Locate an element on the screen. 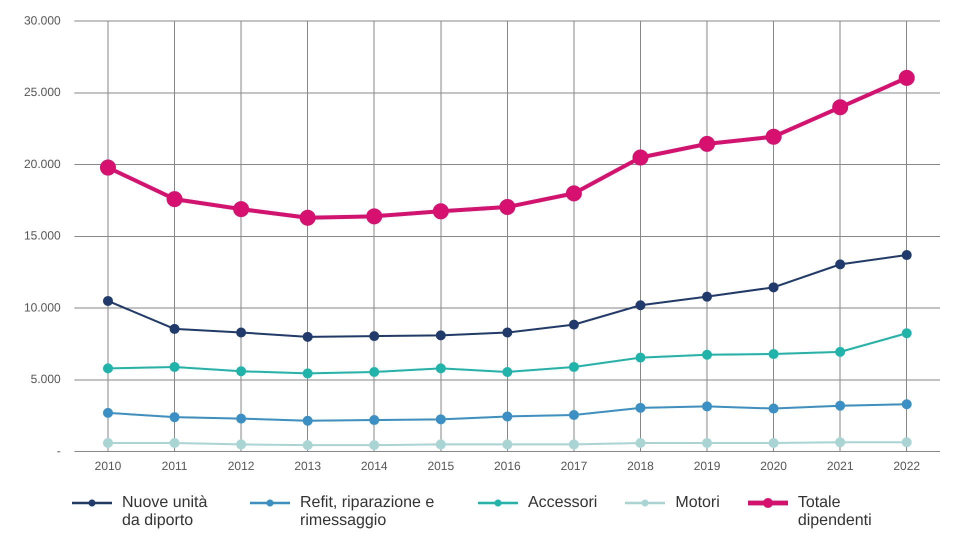 The width and height of the screenshot is (960, 536). x-tick-label: 2012 is located at coordinates (241, 466).